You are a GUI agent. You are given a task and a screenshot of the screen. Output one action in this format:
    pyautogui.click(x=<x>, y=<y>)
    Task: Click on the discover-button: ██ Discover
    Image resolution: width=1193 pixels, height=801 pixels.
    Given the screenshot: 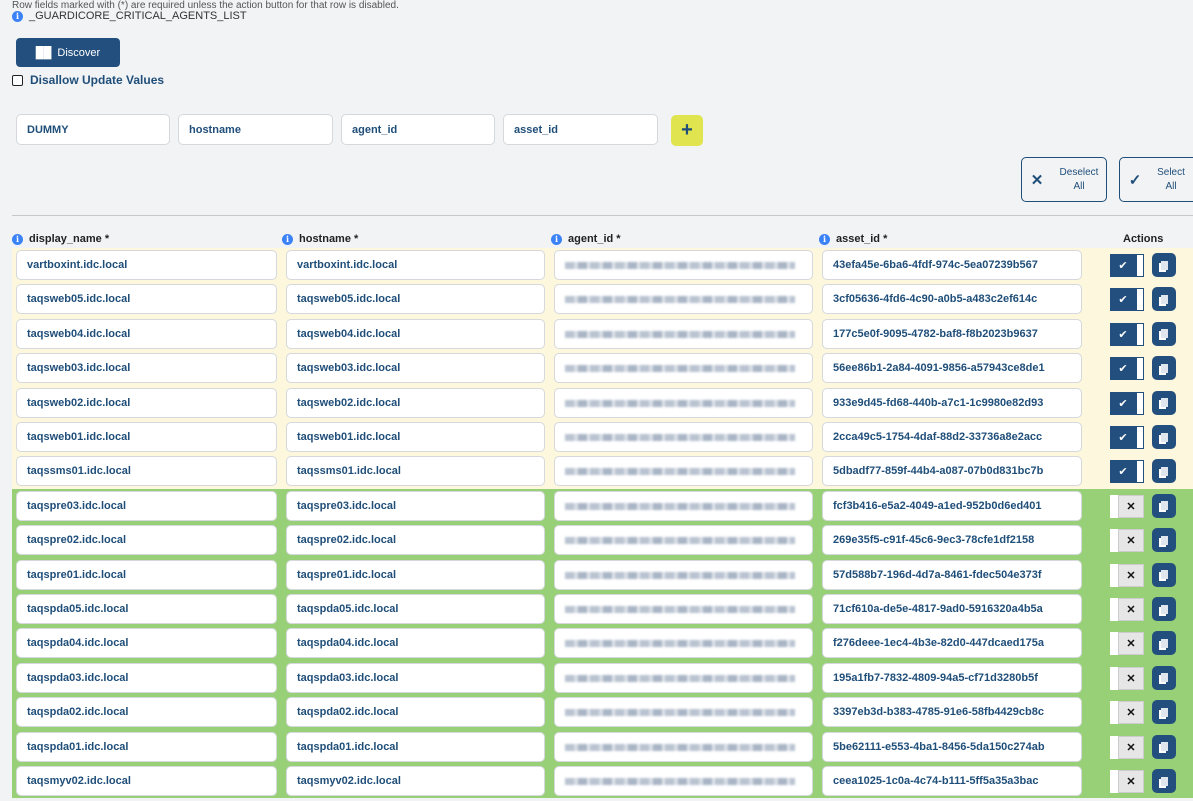 What is the action you would take?
    pyautogui.click(x=68, y=52)
    